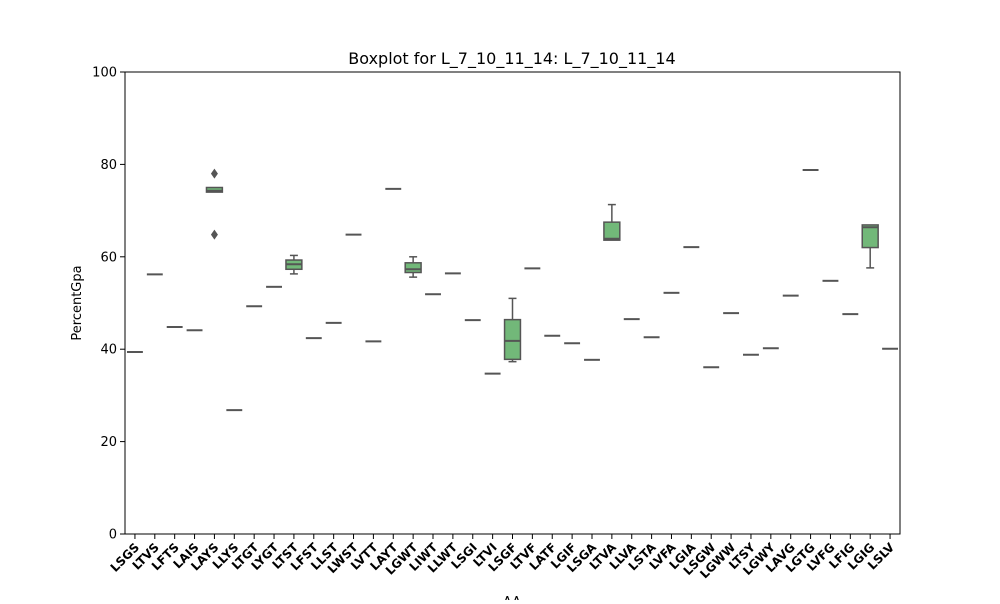 This screenshot has width=1000, height=604. Describe the element at coordinates (77, 302) in the screenshot. I see `y-axis-label: PercentGpa` at that location.